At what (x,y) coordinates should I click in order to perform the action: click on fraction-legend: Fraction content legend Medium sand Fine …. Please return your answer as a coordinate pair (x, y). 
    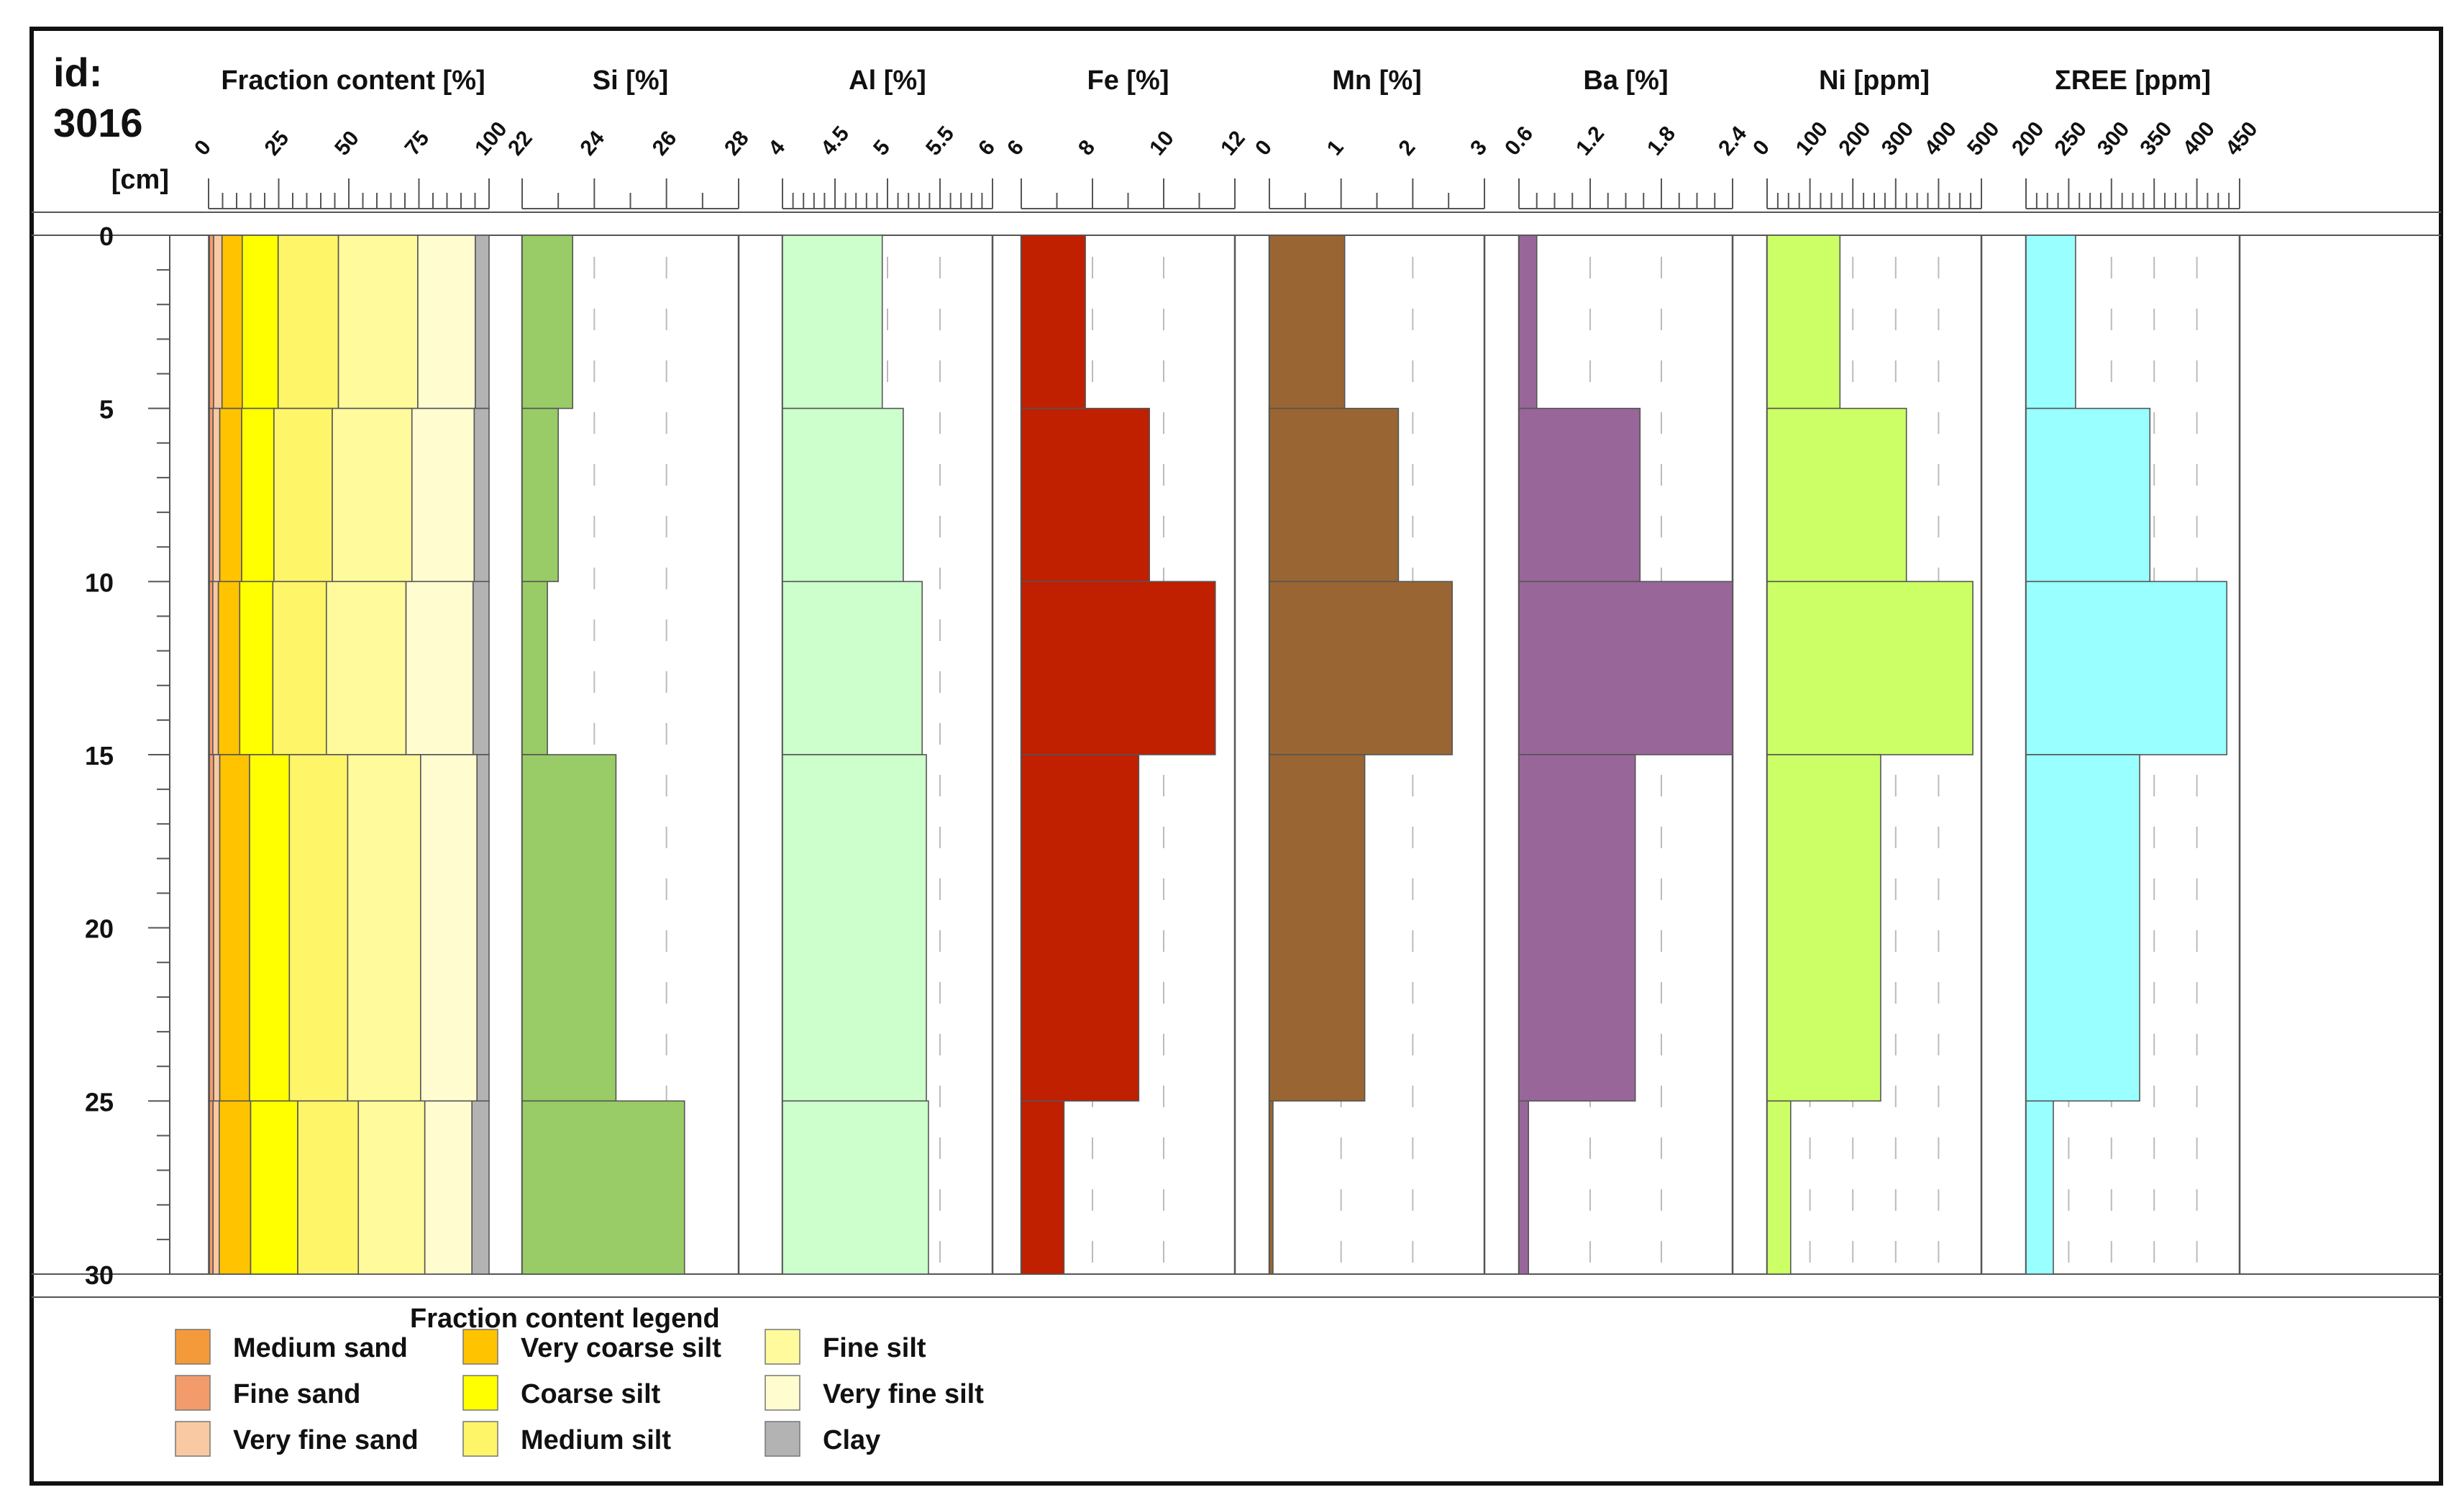
    Looking at the image, I should click on (579, 1380).